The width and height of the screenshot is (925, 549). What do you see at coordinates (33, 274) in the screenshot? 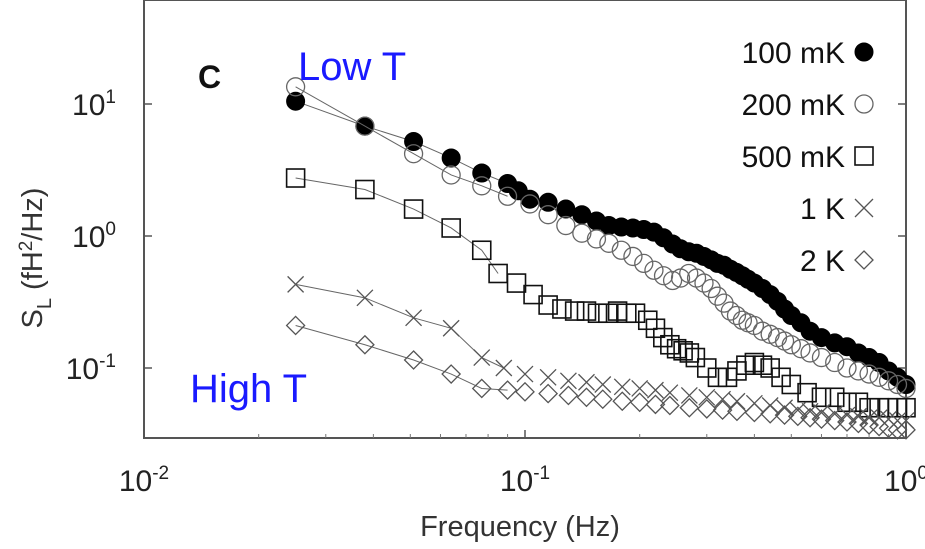
I see `y-axis-title-rest: (fH` at bounding box center [33, 274].